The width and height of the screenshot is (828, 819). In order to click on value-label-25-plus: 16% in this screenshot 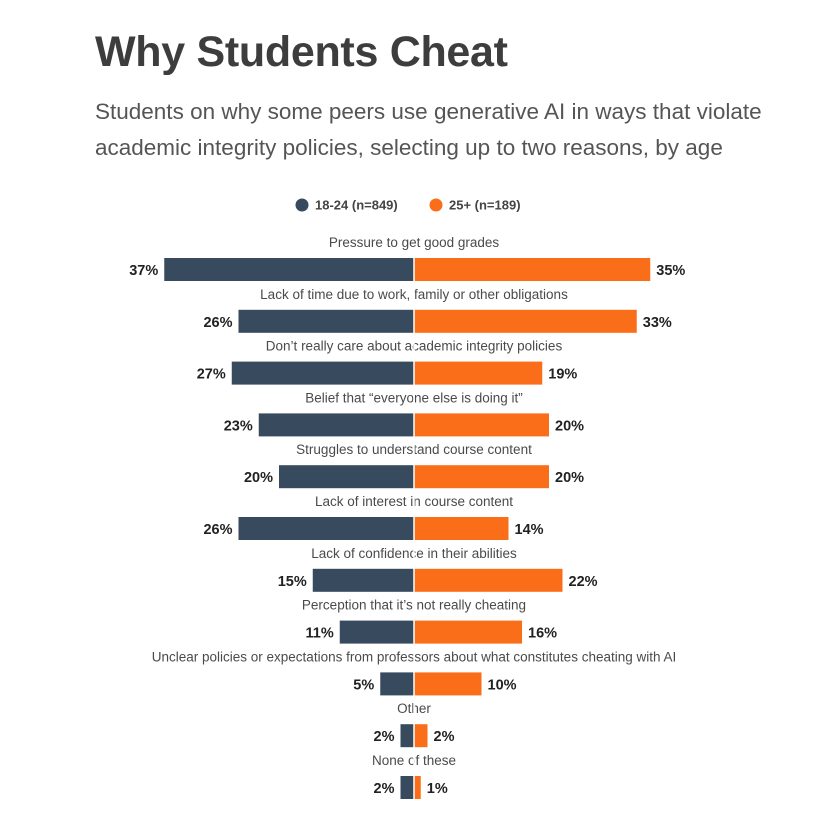, I will do `click(542, 634)`.